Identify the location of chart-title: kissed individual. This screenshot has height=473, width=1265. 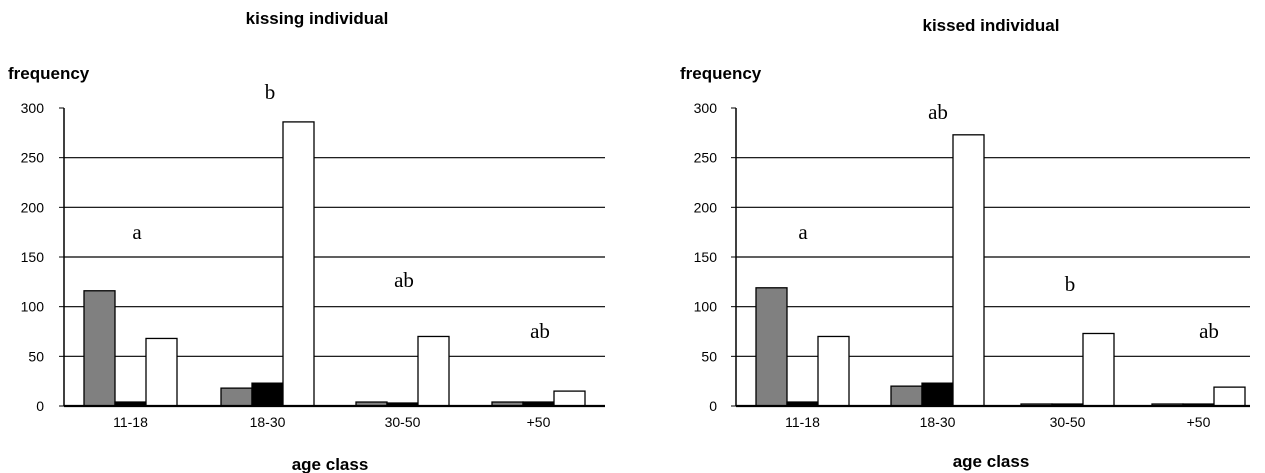
(991, 25).